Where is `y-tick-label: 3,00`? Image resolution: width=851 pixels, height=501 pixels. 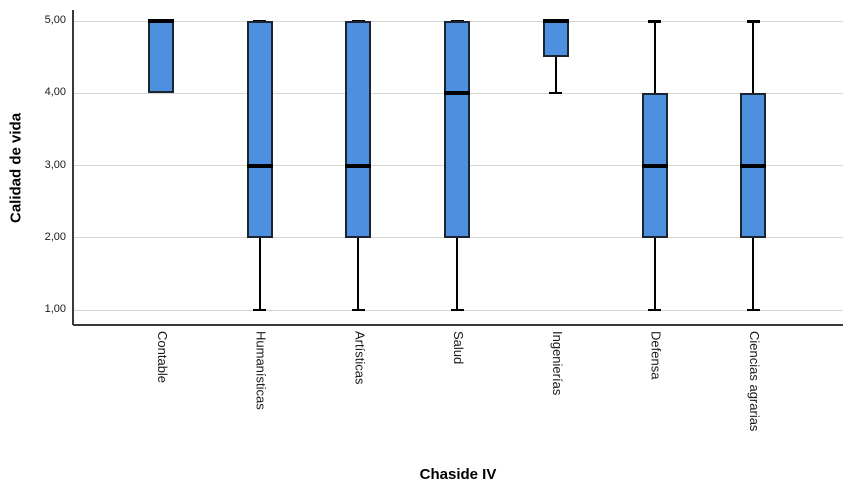 y-tick-label: 3,00 is located at coordinates (55, 164).